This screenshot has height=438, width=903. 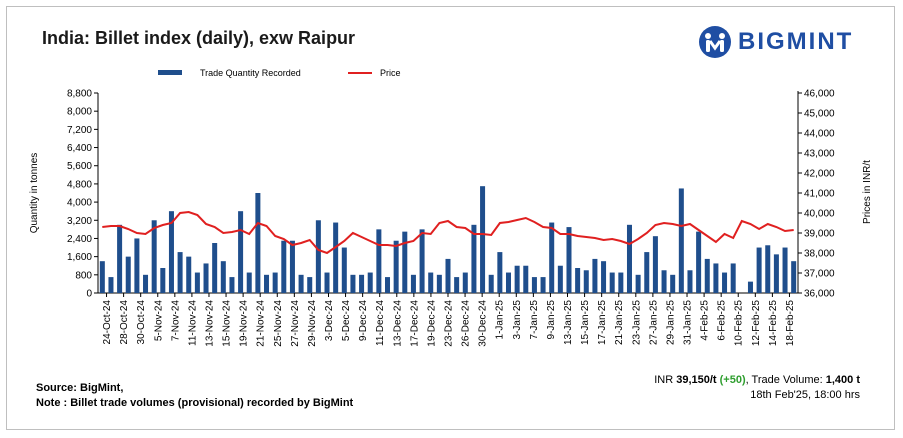 I want to click on x-tick-label: 15-Jan-25, so click(x=585, y=322).